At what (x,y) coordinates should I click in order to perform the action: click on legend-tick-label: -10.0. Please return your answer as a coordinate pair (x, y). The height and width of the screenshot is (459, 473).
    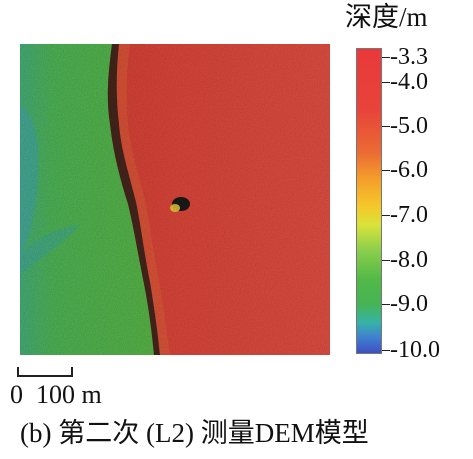
    Looking at the image, I should click on (415, 350).